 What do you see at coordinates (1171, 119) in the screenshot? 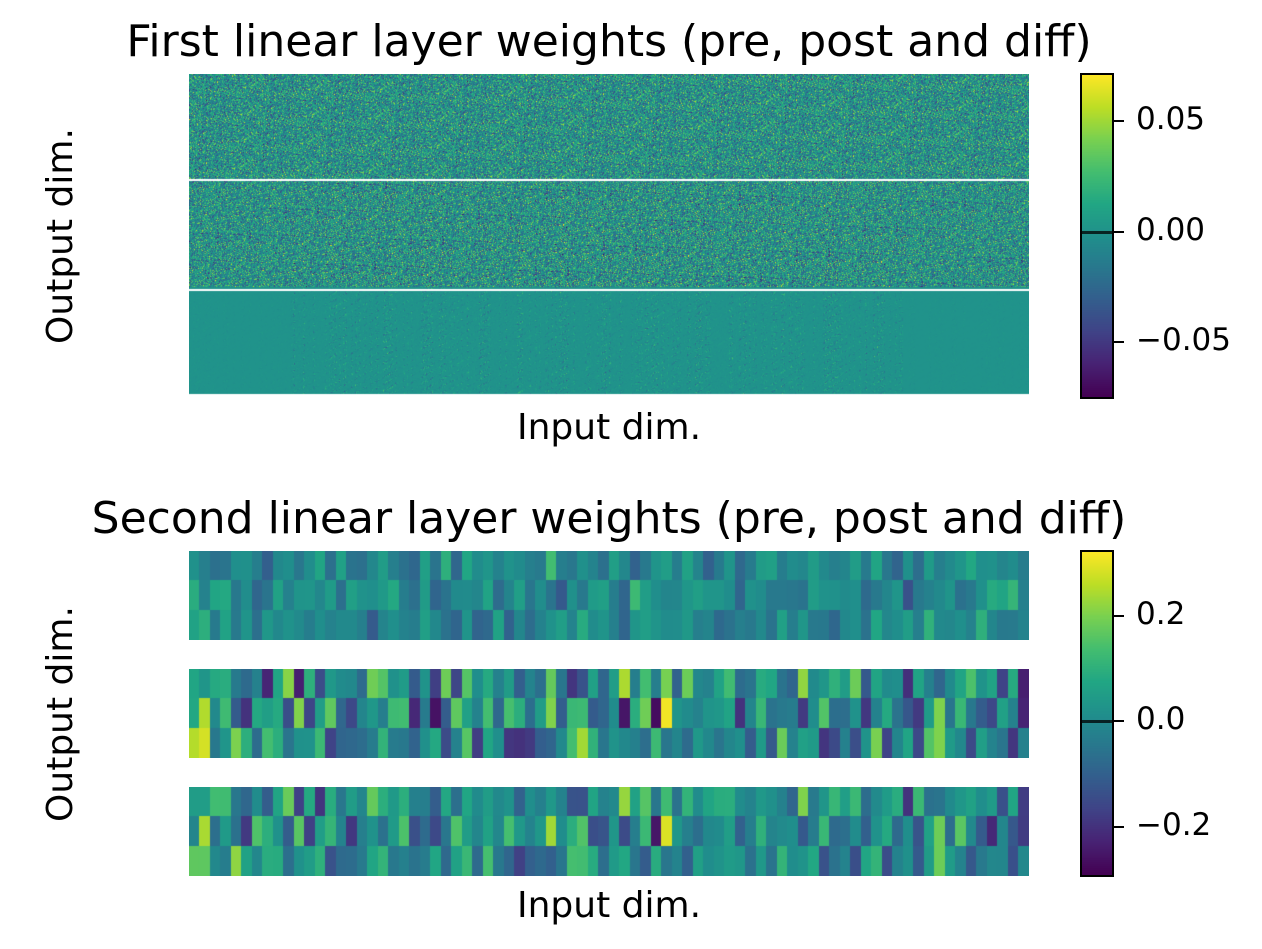
I see `colorbar-tick-label: 0.05` at bounding box center [1171, 119].